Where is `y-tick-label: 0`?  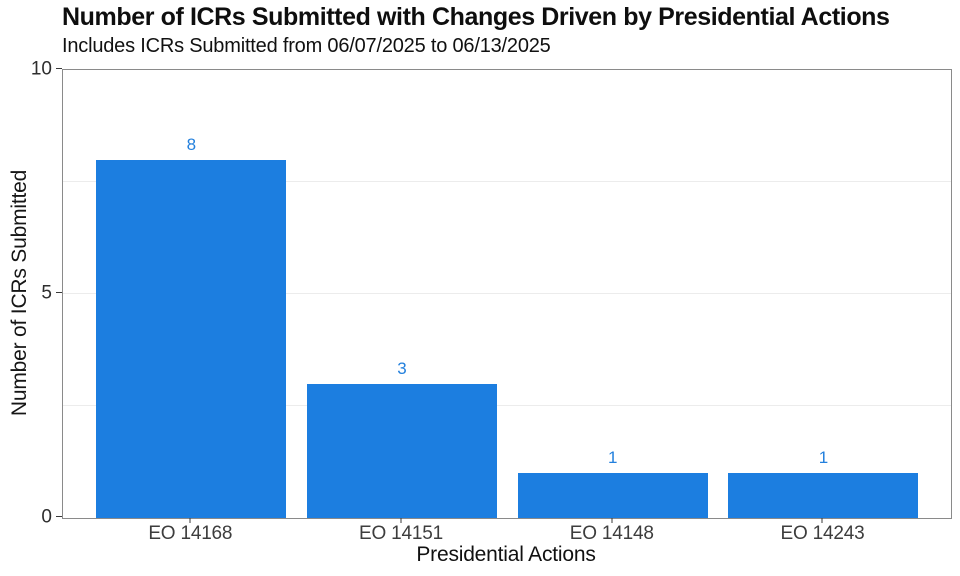 y-tick-label: 0 is located at coordinates (46, 517).